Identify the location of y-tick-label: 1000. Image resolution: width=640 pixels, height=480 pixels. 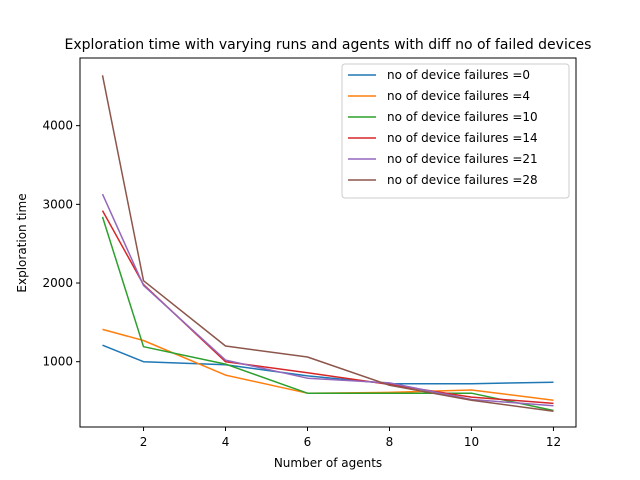
(57, 362).